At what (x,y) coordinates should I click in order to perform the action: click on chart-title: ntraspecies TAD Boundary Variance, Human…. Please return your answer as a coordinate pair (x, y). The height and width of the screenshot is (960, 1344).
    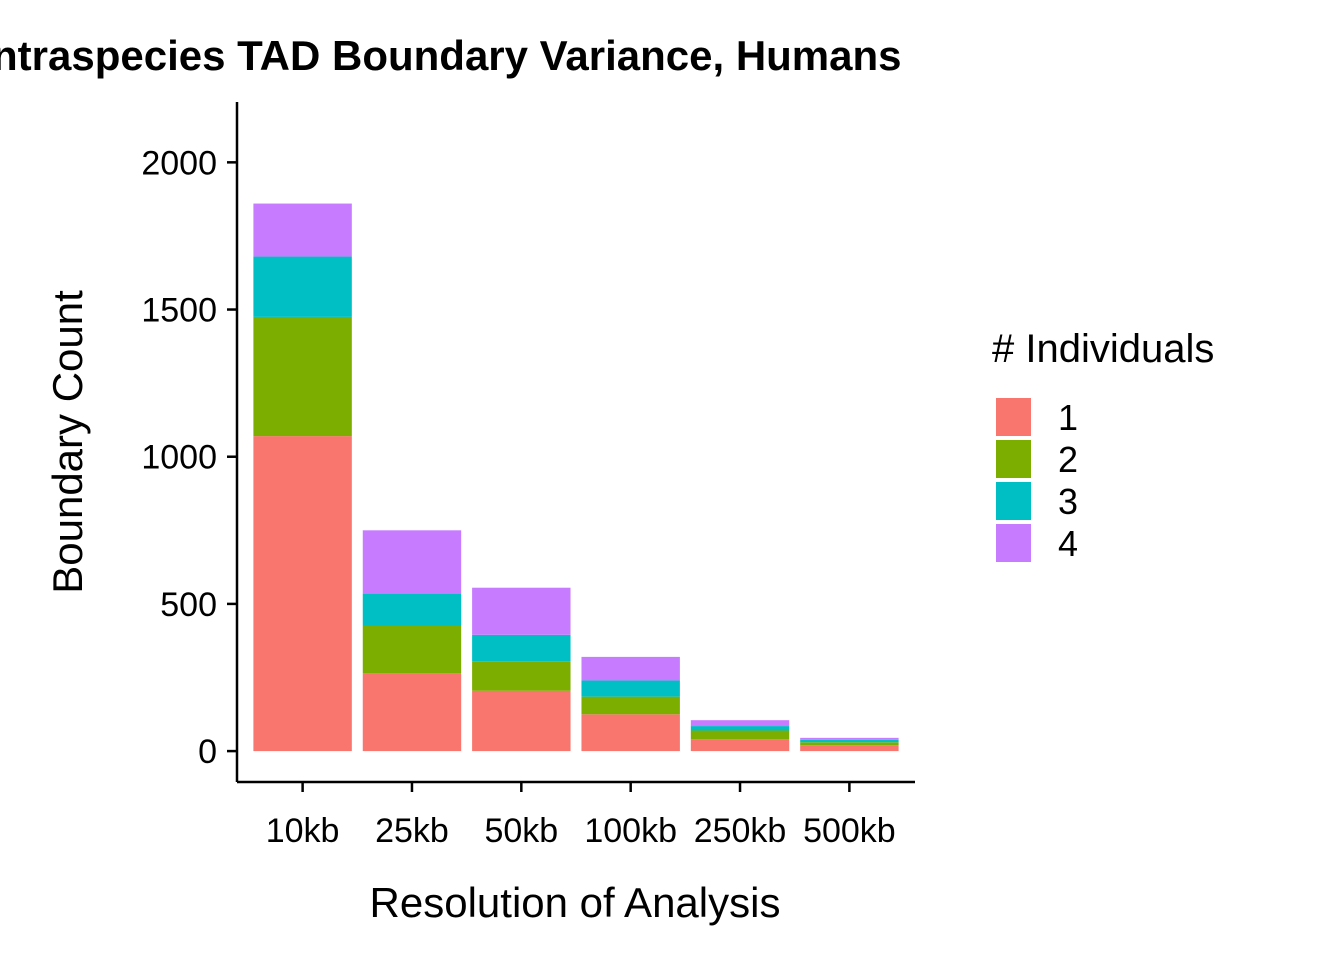
    Looking at the image, I should click on (451, 55).